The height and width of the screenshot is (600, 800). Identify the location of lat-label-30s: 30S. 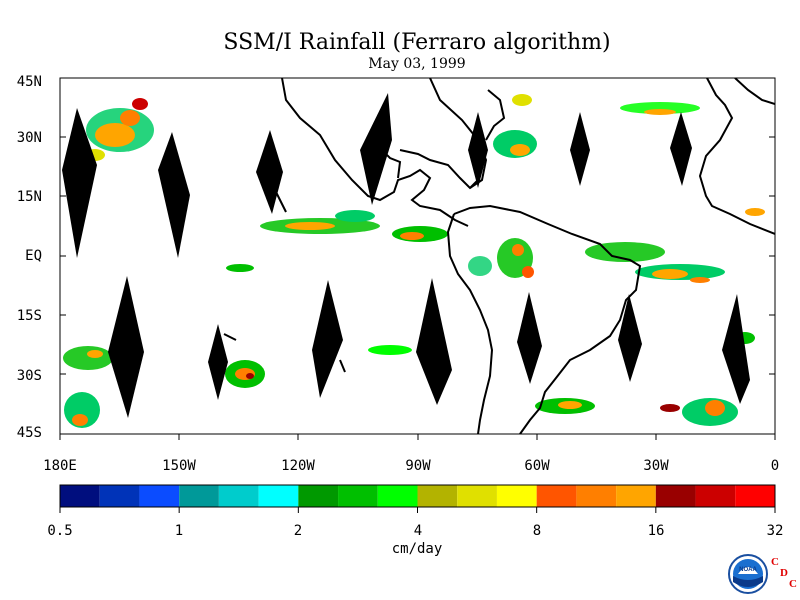
(29, 376).